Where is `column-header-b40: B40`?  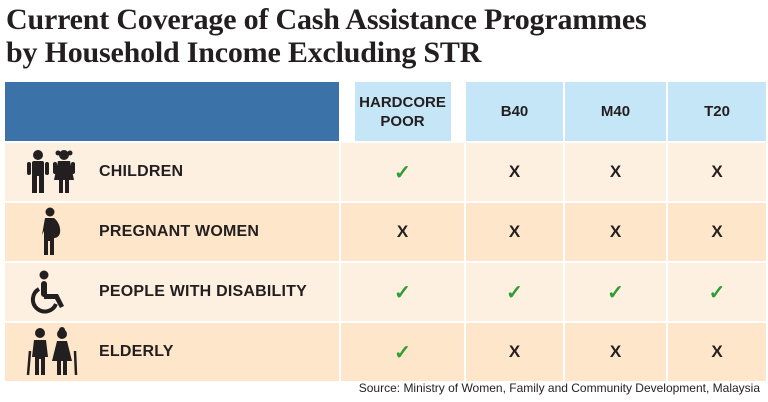
column-header-b40: B40 is located at coordinates (514, 111).